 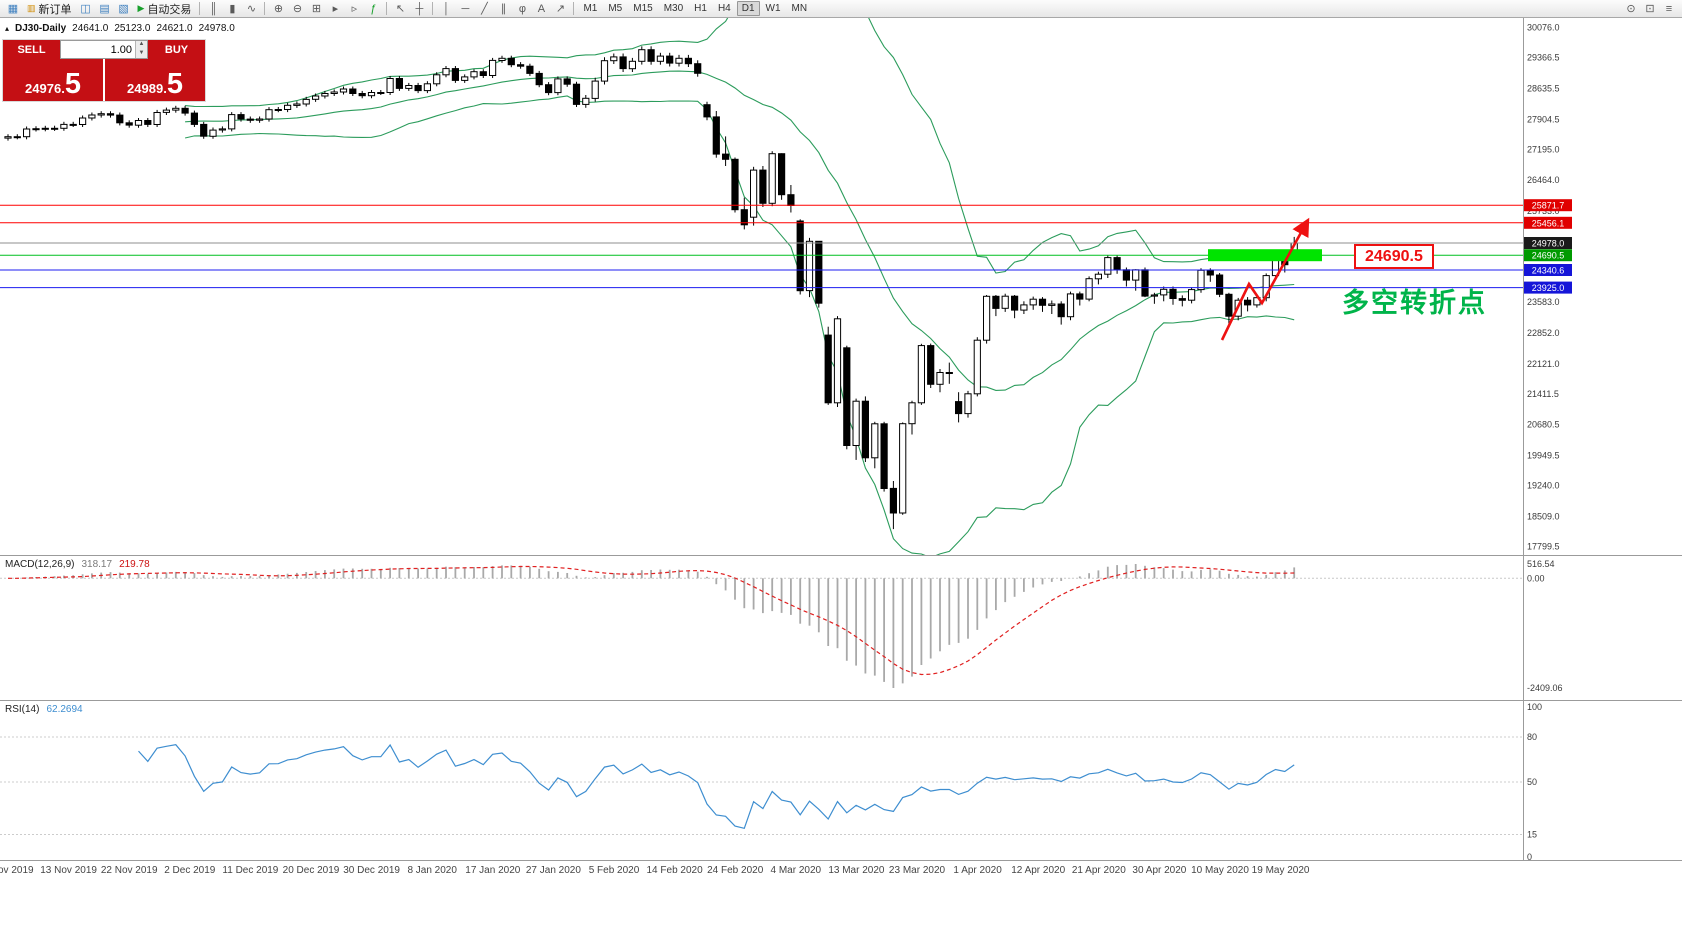 What do you see at coordinates (354, 9) in the screenshot?
I see `chart-shift-icon: ▹` at bounding box center [354, 9].